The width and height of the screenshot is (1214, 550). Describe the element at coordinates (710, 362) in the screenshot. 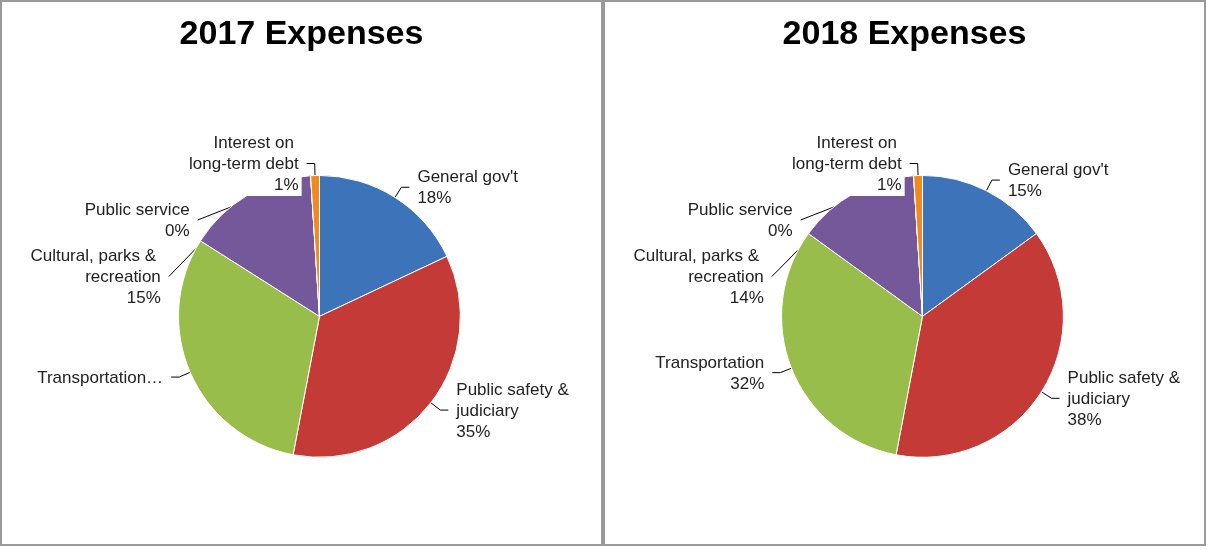

I see `slice-label: Transportation` at that location.